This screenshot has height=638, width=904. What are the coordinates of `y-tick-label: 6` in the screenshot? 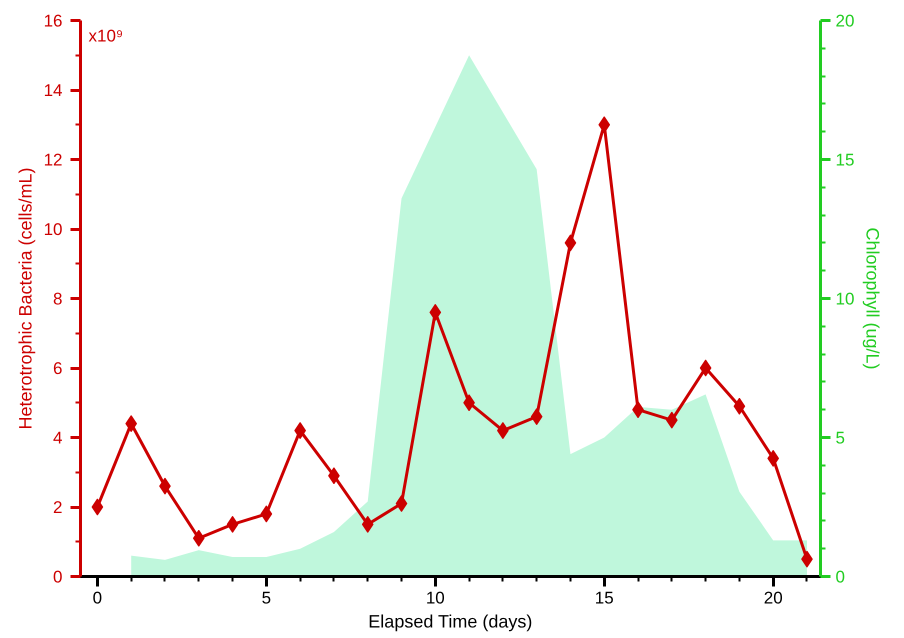 It's located at (58, 368).